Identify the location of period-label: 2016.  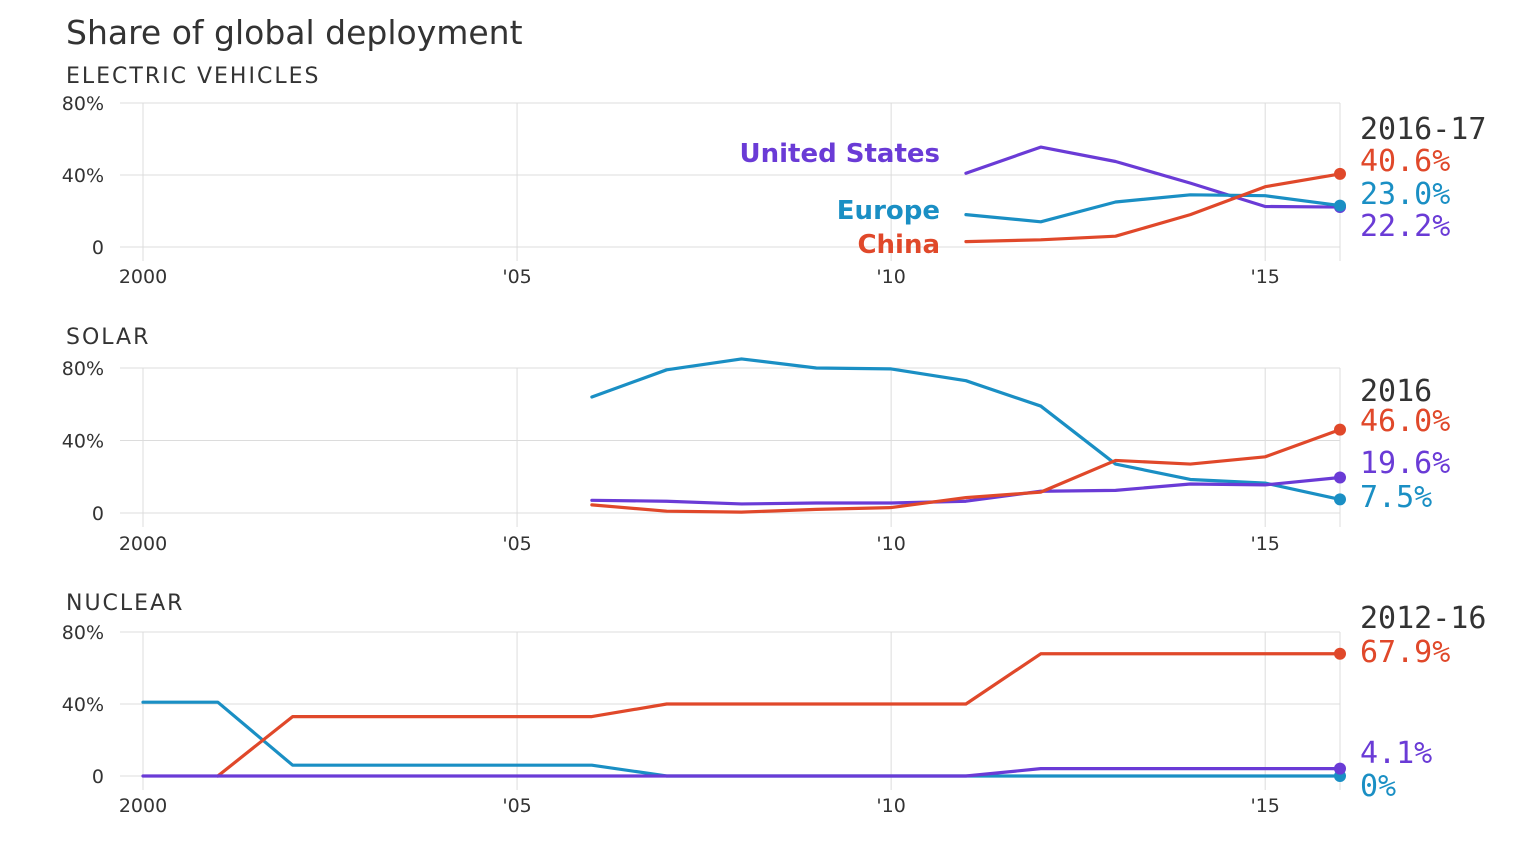
(1396, 391).